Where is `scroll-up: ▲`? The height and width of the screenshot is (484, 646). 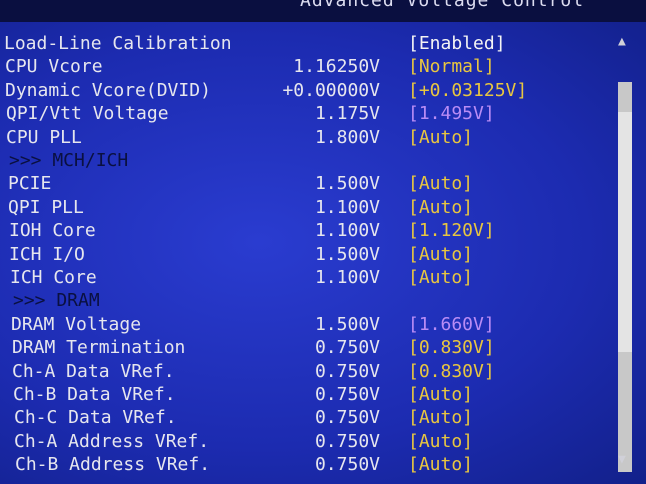
scroll-up: ▲ is located at coordinates (622, 41).